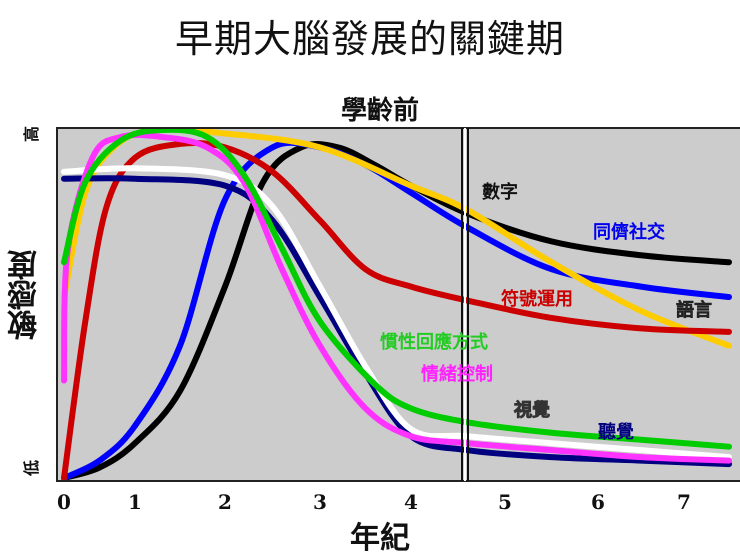 This screenshot has width=740, height=557. I want to click on x-tick-0: 0, so click(64, 502).